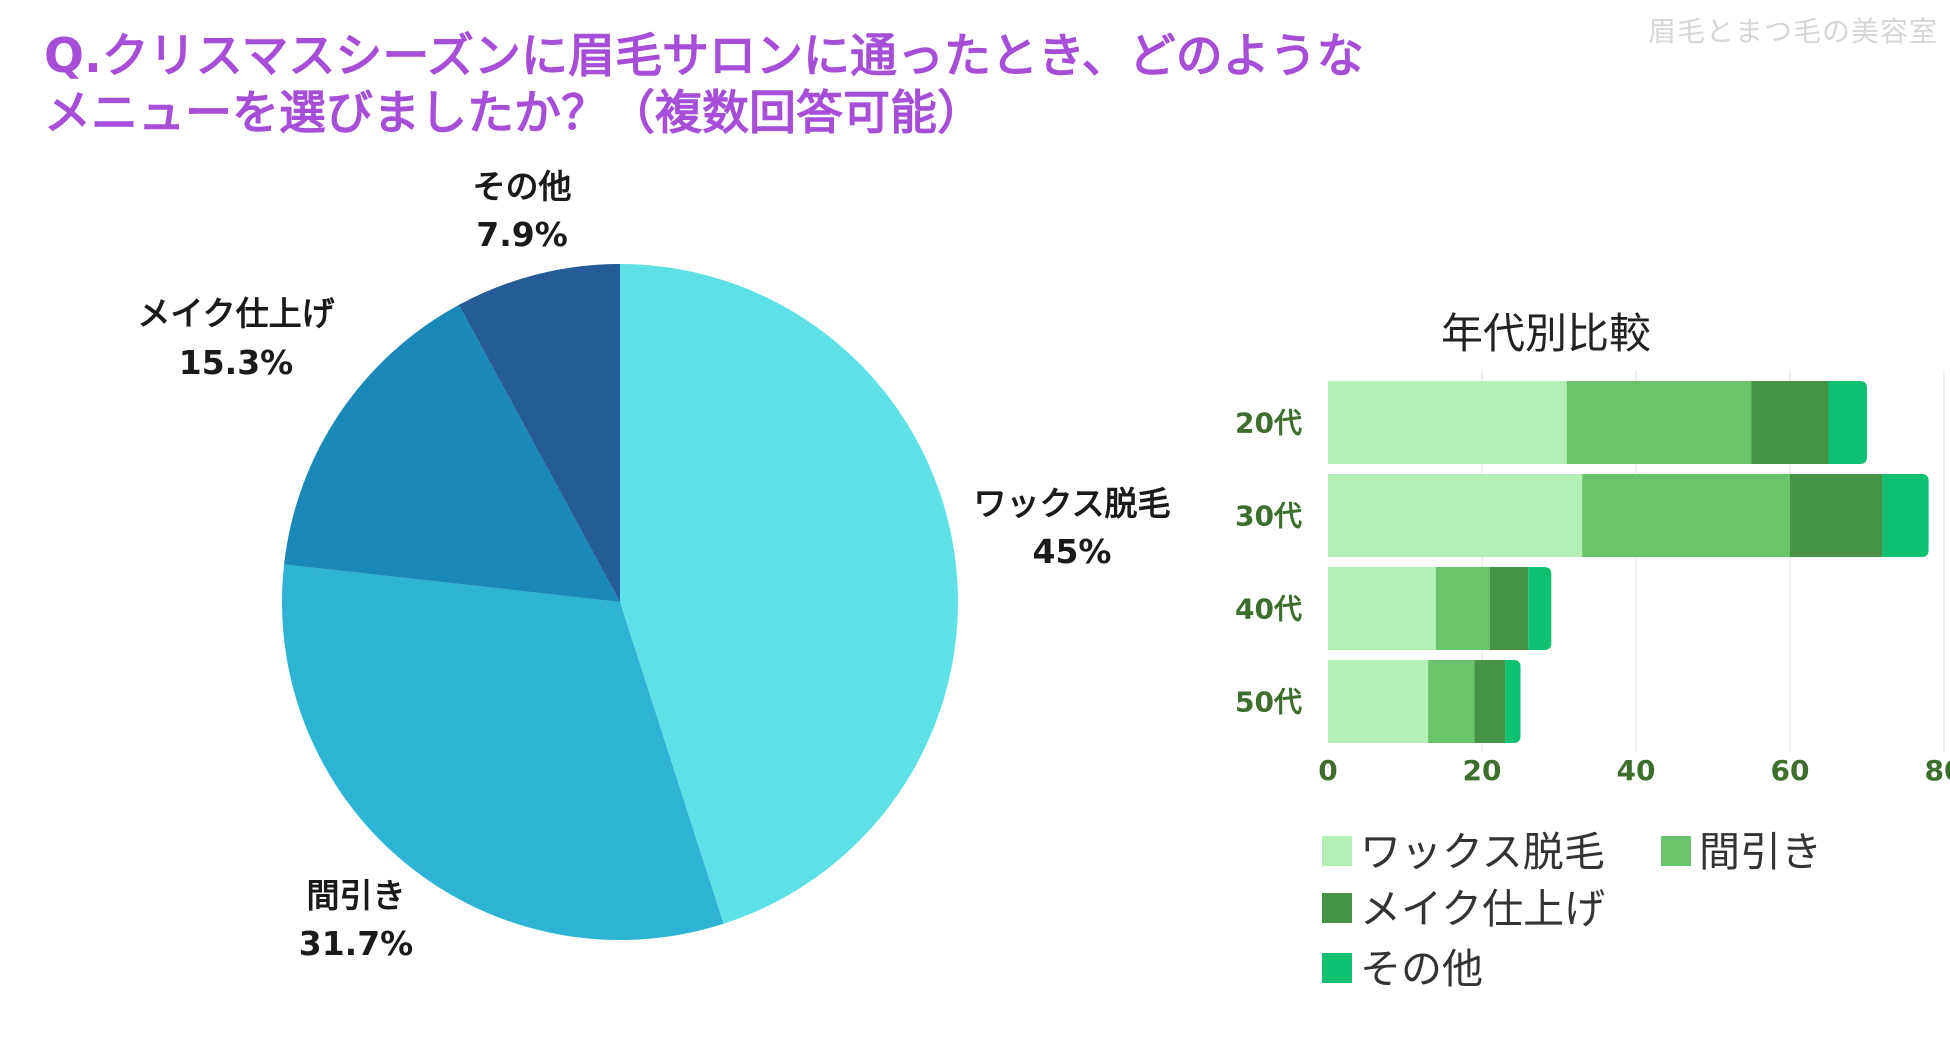  Describe the element at coordinates (1546, 333) in the screenshot. I see `bar-chart-title: 年代別比較` at that location.